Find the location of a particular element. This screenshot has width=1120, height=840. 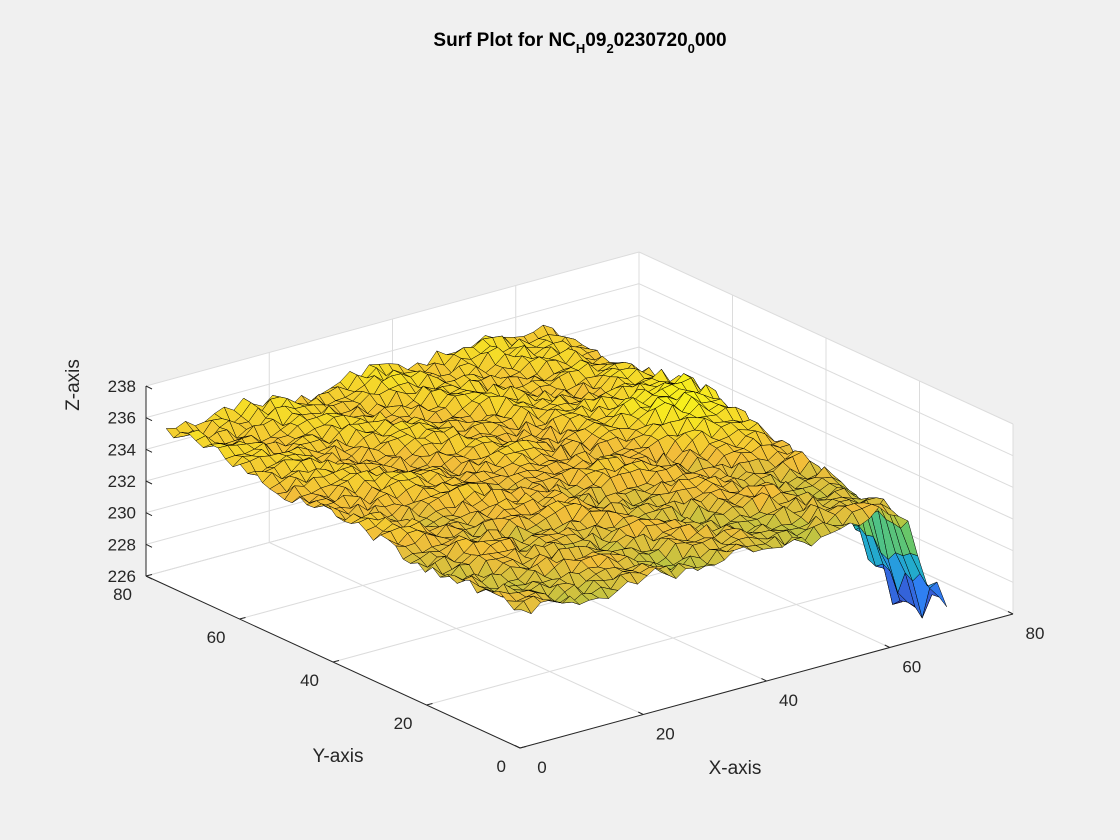

y-tick-label: 40 is located at coordinates (309, 680).